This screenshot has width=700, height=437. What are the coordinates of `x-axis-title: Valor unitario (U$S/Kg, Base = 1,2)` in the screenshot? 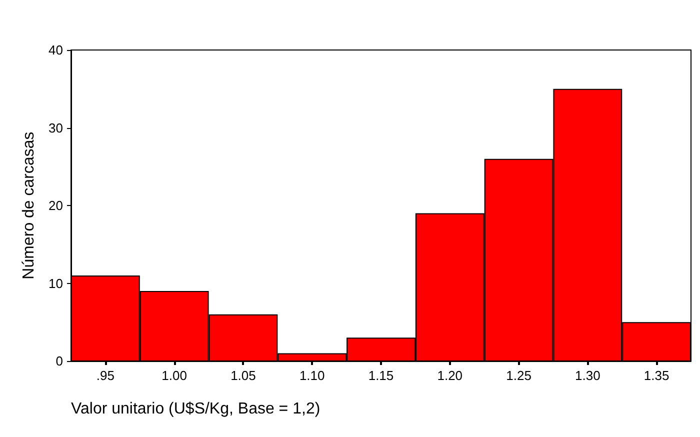 It's located at (195, 409).